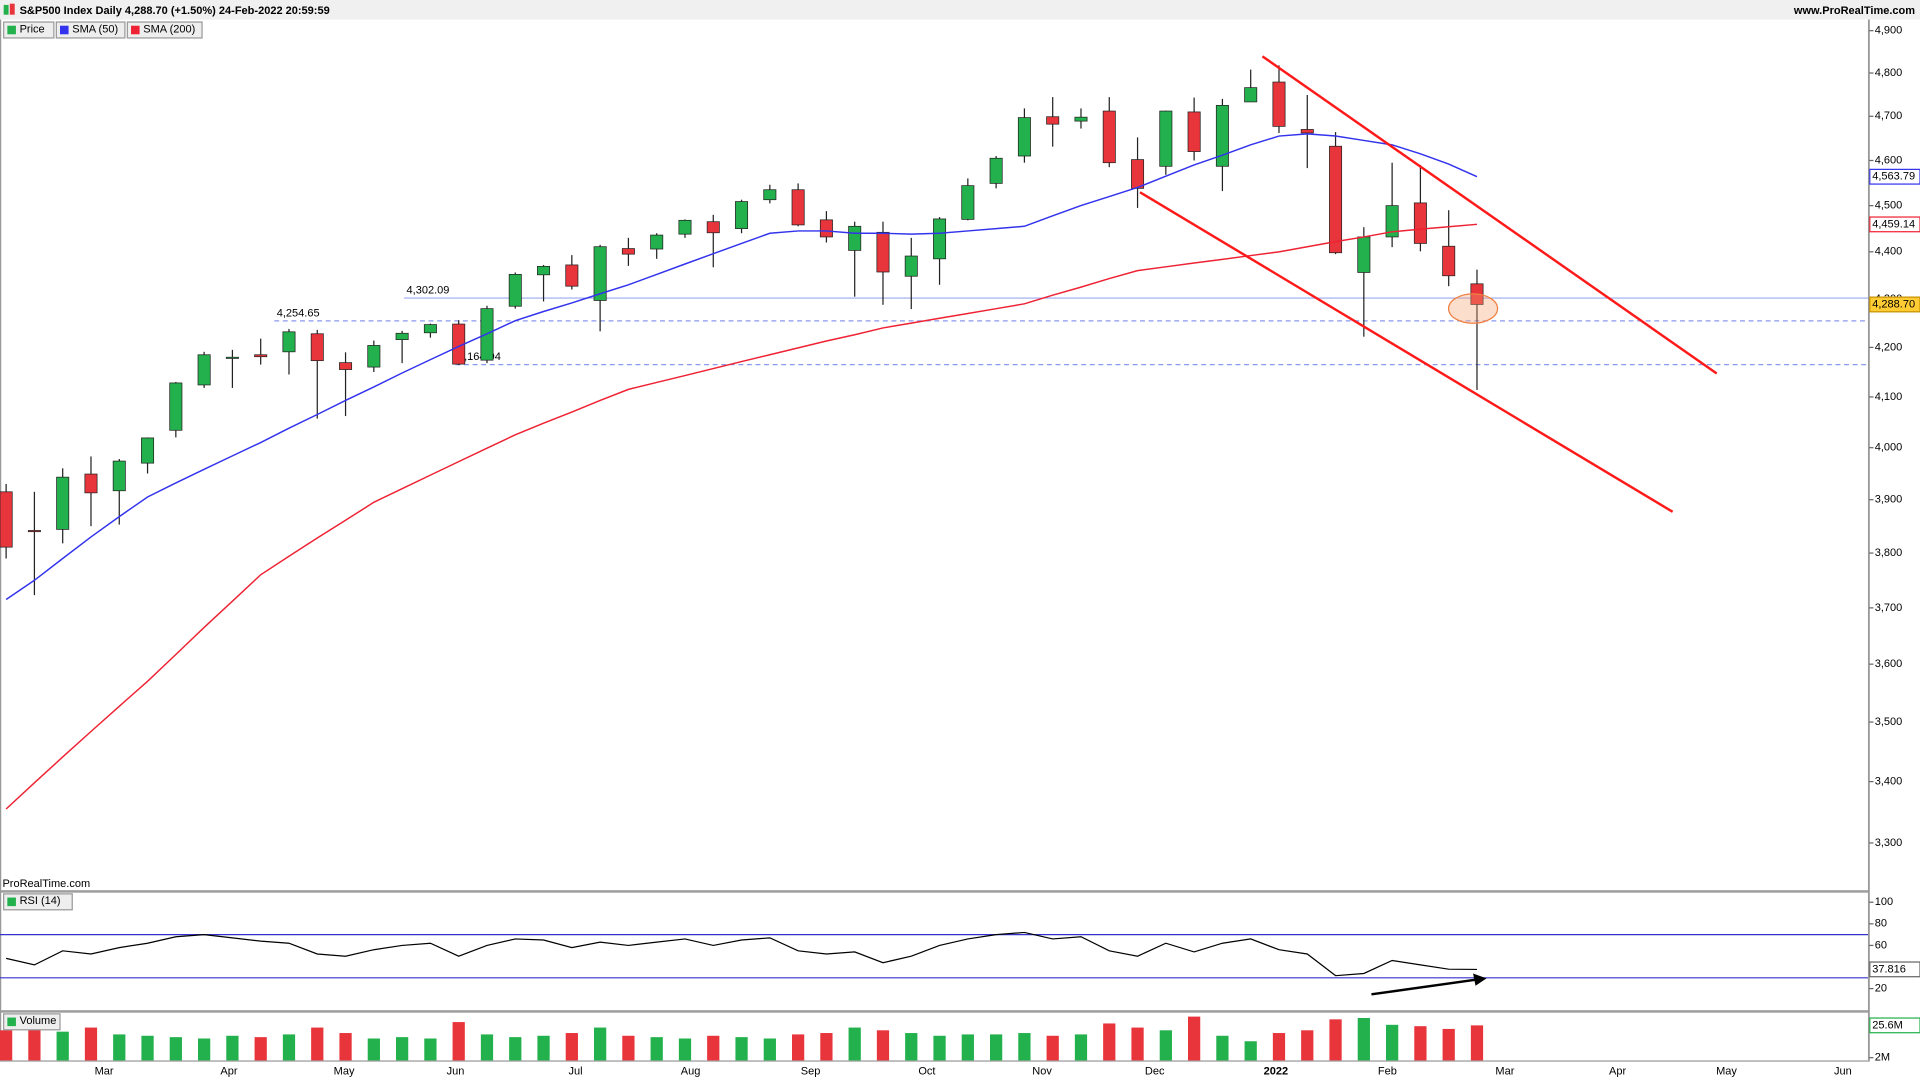 This screenshot has width=1920, height=1080. What do you see at coordinates (1889, 347) in the screenshot?
I see `y-tick-label: 4,200` at bounding box center [1889, 347].